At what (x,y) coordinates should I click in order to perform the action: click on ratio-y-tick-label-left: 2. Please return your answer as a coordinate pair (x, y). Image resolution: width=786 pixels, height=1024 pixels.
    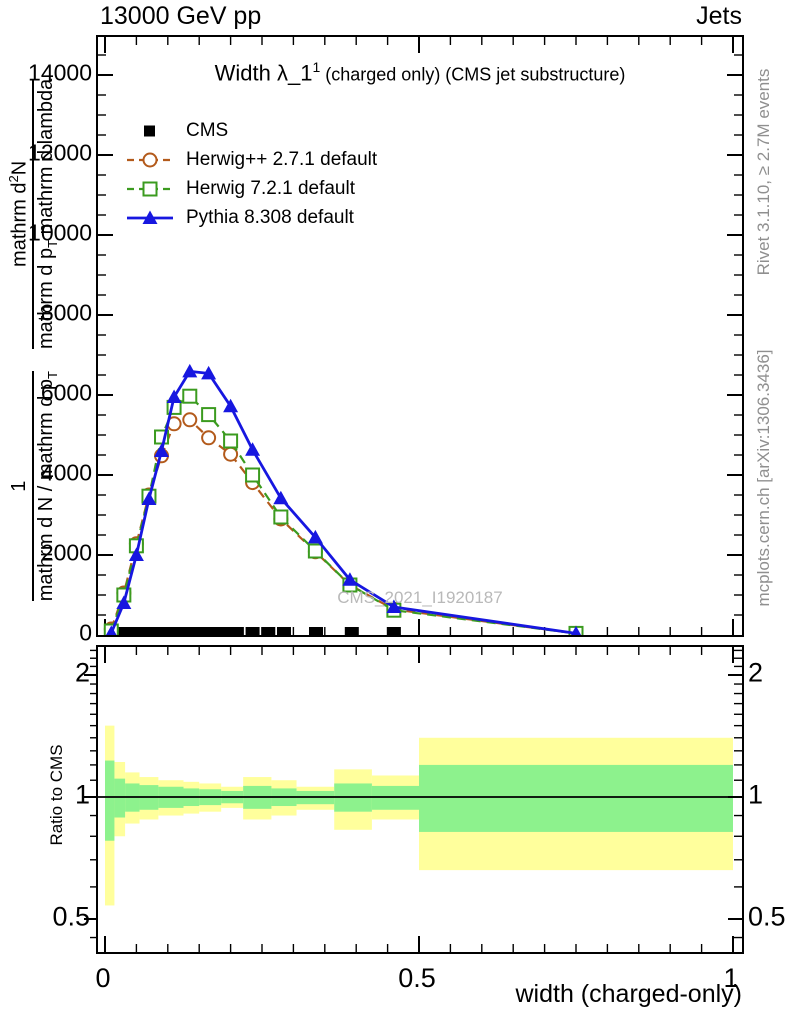
    Looking at the image, I should click on (82, 672).